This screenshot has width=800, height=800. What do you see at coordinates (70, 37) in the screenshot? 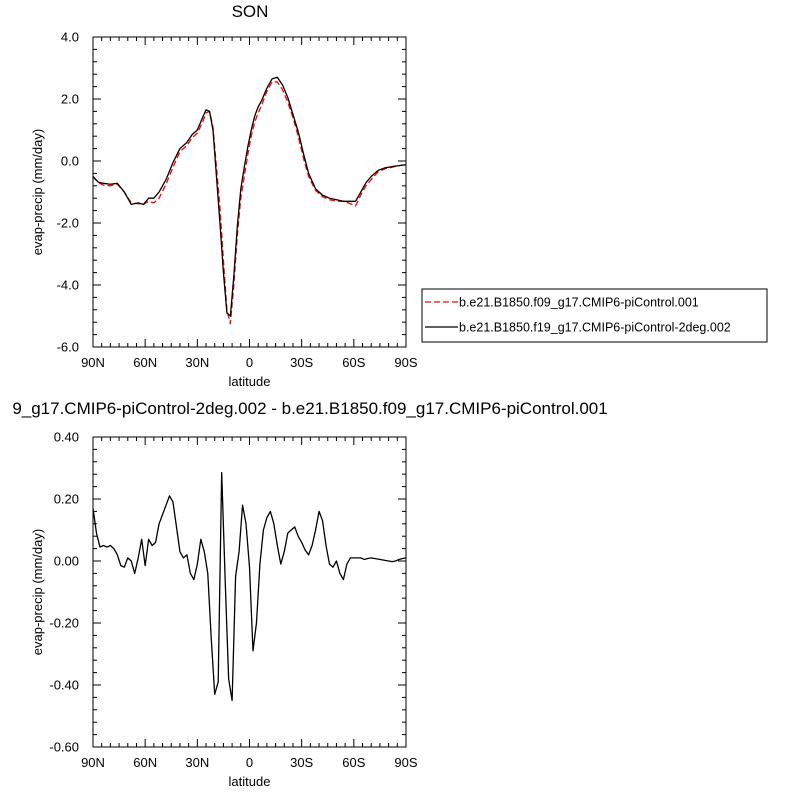
I see `y-tick-label: 4.0` at bounding box center [70, 37].